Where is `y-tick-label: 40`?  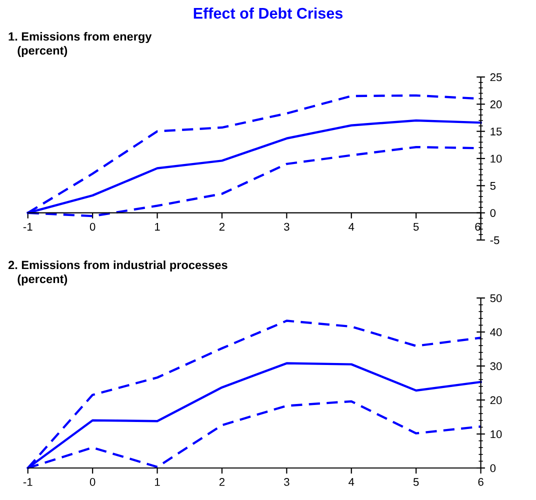
y-tick-label: 40 is located at coordinates (496, 332).